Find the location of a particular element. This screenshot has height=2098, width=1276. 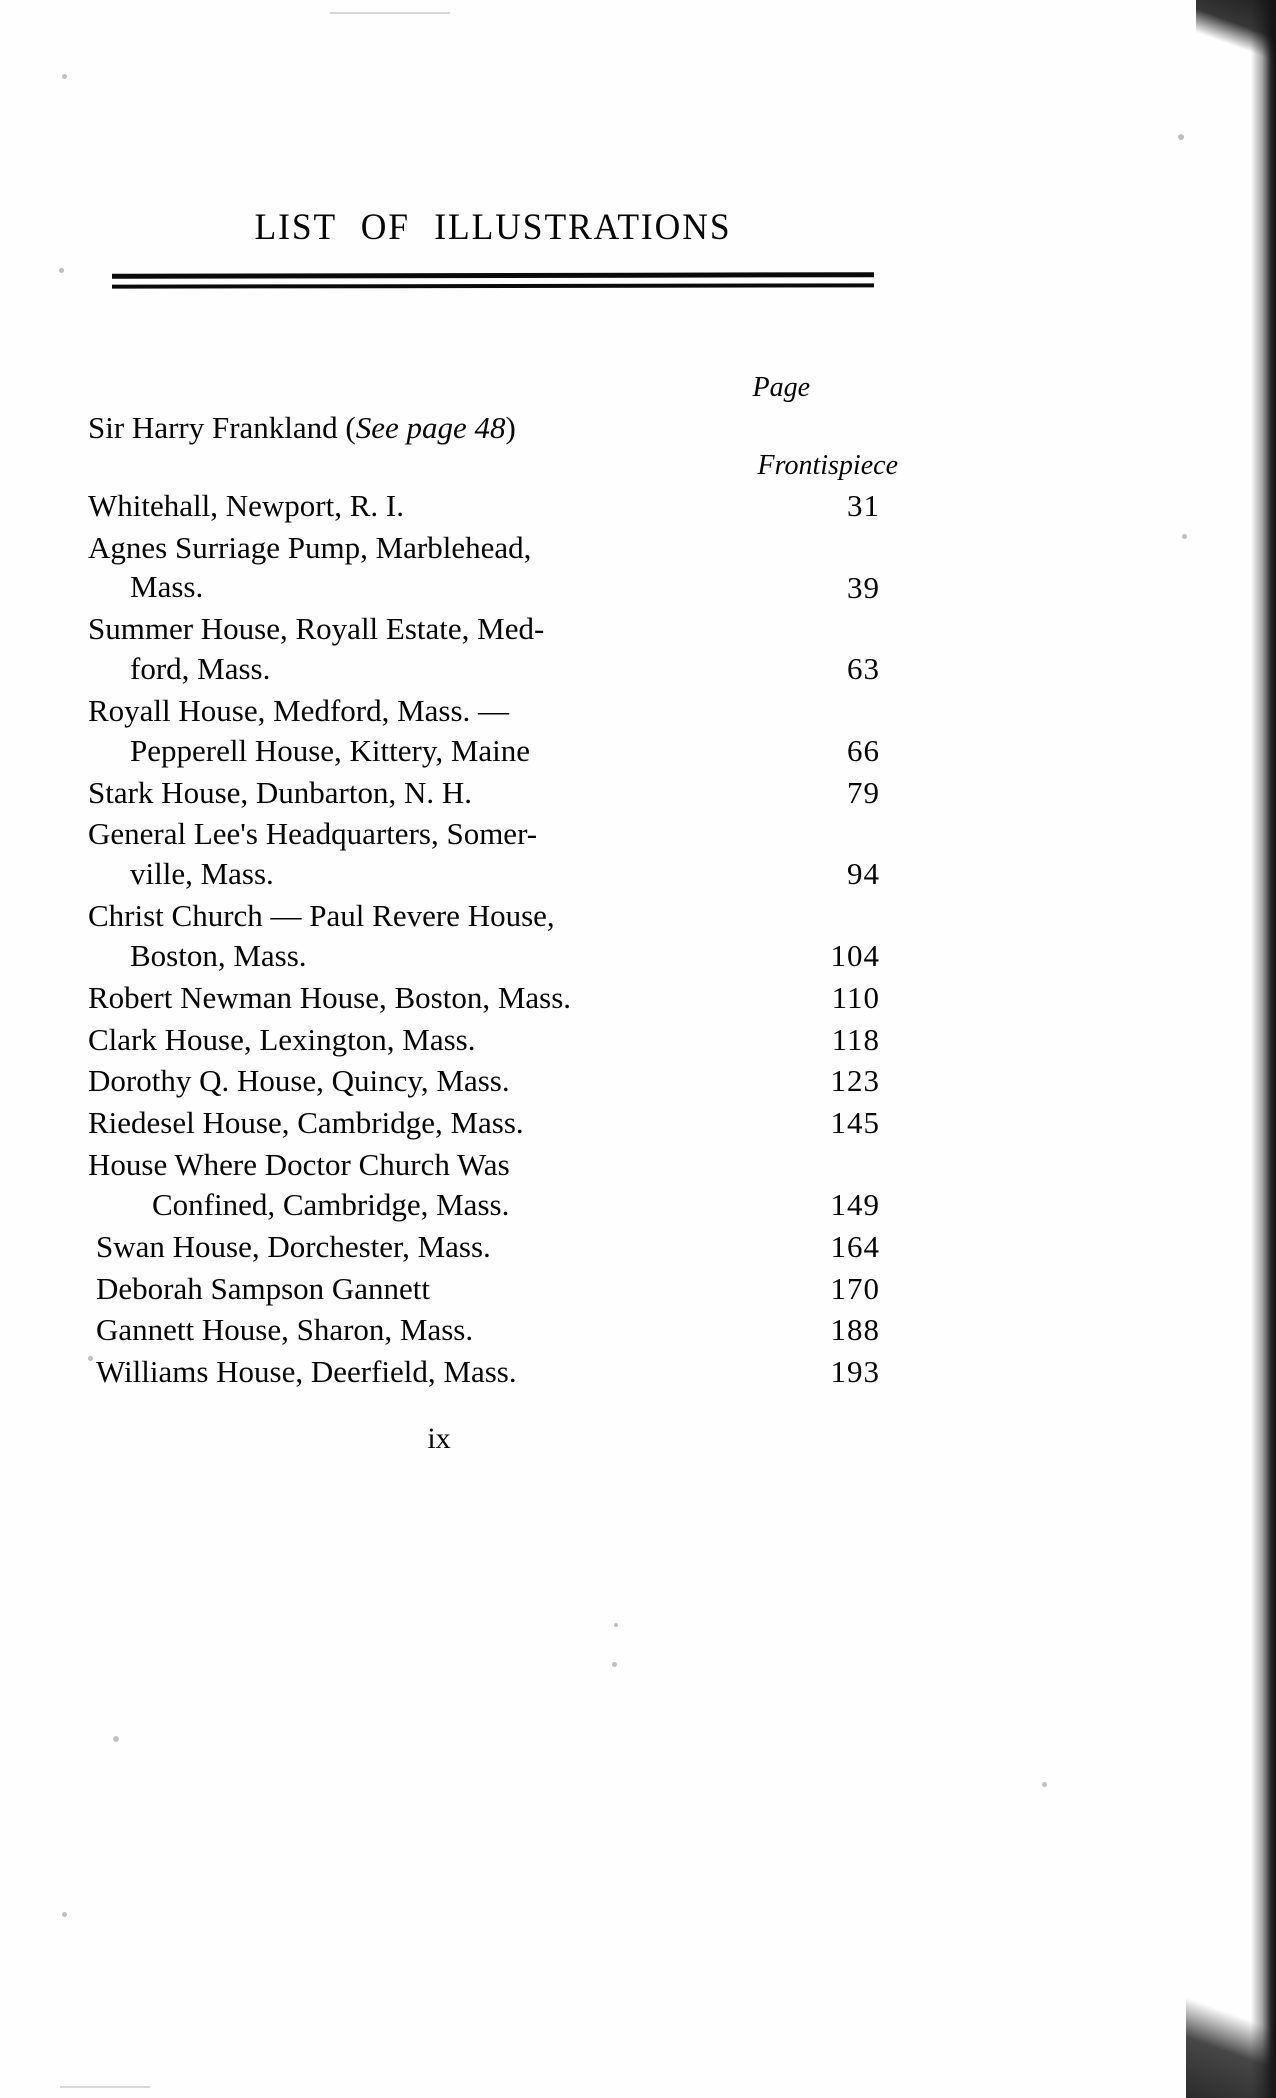

list-item: Riedesel House, Cambridge, Mass. 145 is located at coordinates (493, 1123).